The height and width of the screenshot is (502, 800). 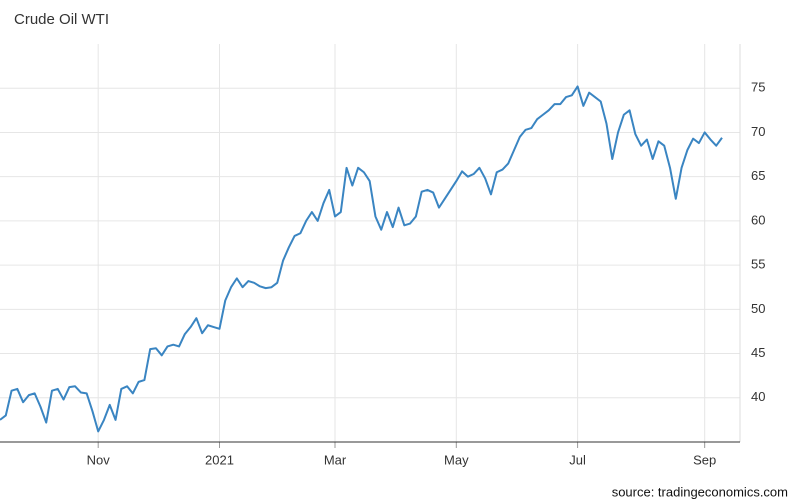 What do you see at coordinates (758, 352) in the screenshot?
I see `y-tick-label: 45` at bounding box center [758, 352].